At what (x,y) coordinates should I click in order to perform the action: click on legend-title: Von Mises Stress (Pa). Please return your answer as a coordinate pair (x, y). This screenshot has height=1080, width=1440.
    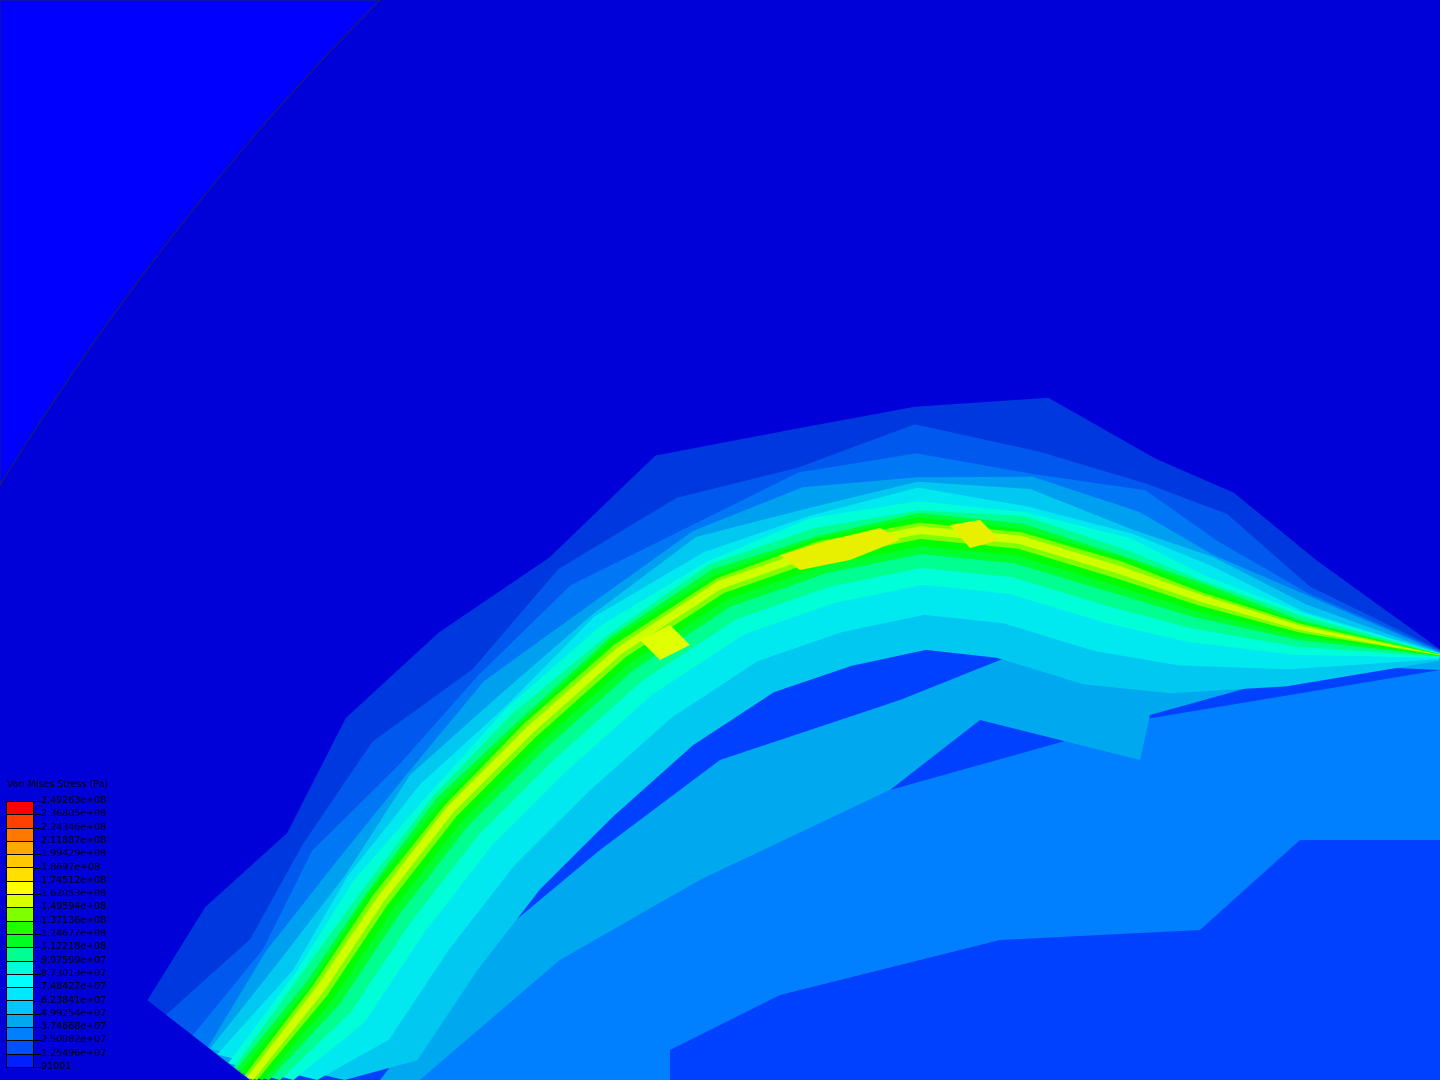
    Looking at the image, I should click on (57, 784).